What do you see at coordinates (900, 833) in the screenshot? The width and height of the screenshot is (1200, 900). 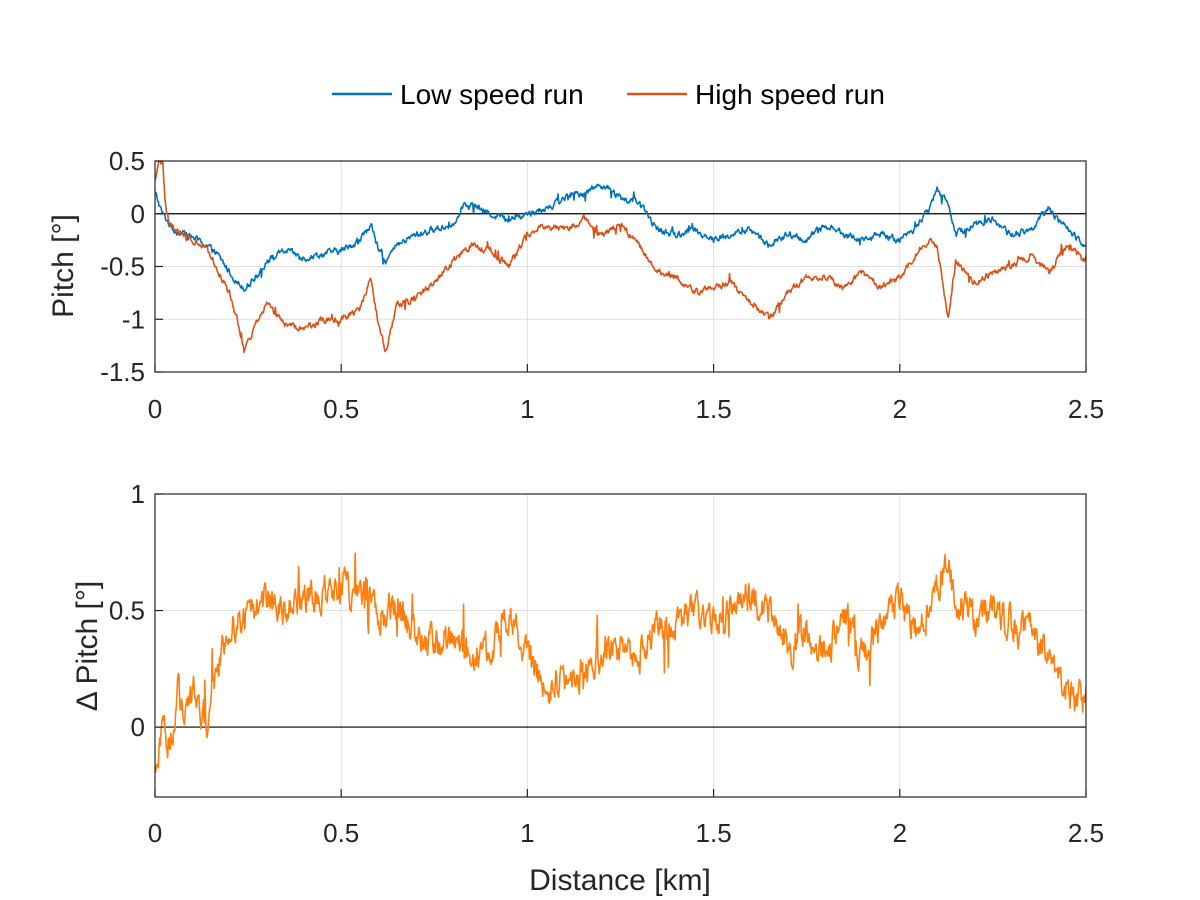 I see `bottom-x-tick-label-4: 2` at bounding box center [900, 833].